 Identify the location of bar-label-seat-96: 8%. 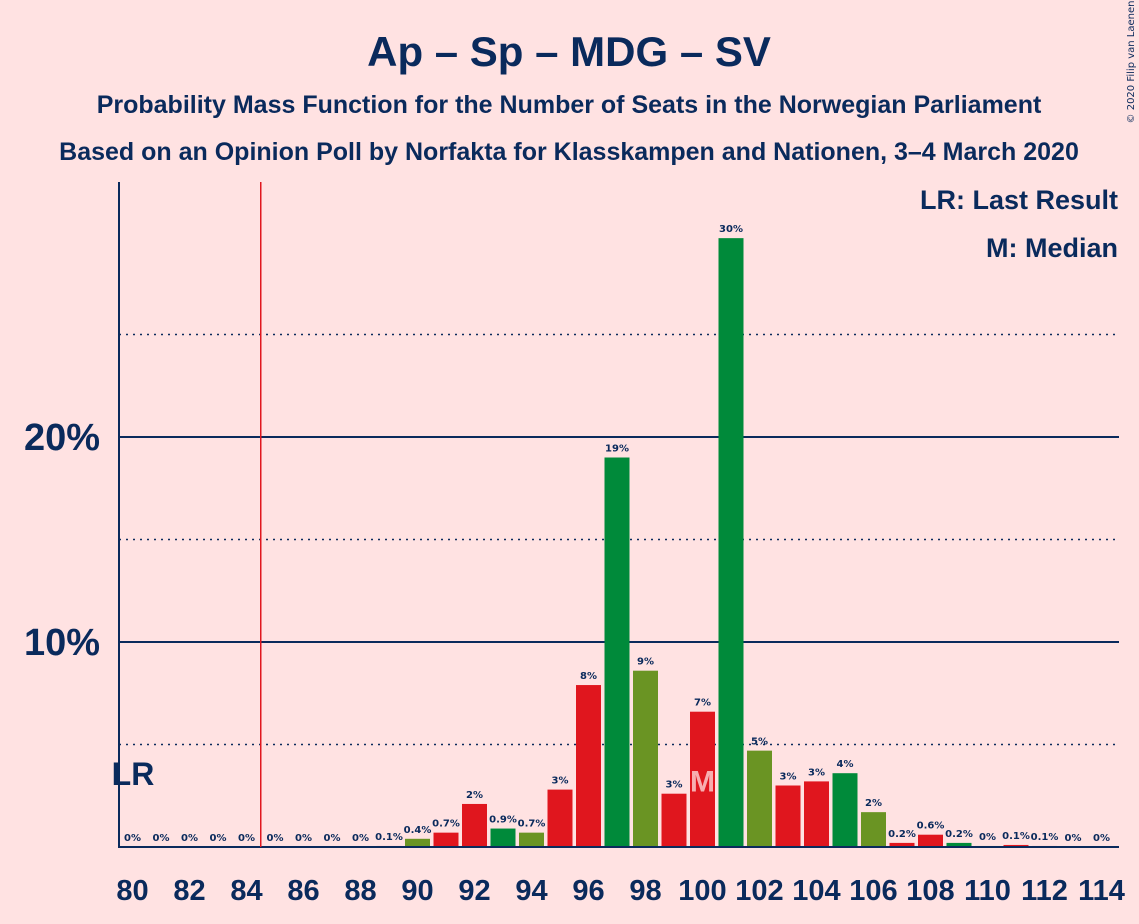
(588, 676).